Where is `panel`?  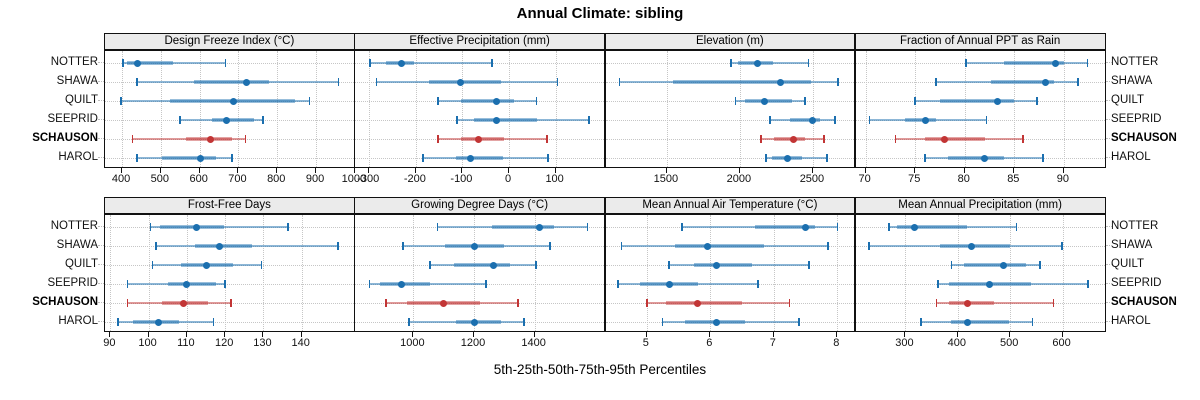
panel is located at coordinates (229, 109).